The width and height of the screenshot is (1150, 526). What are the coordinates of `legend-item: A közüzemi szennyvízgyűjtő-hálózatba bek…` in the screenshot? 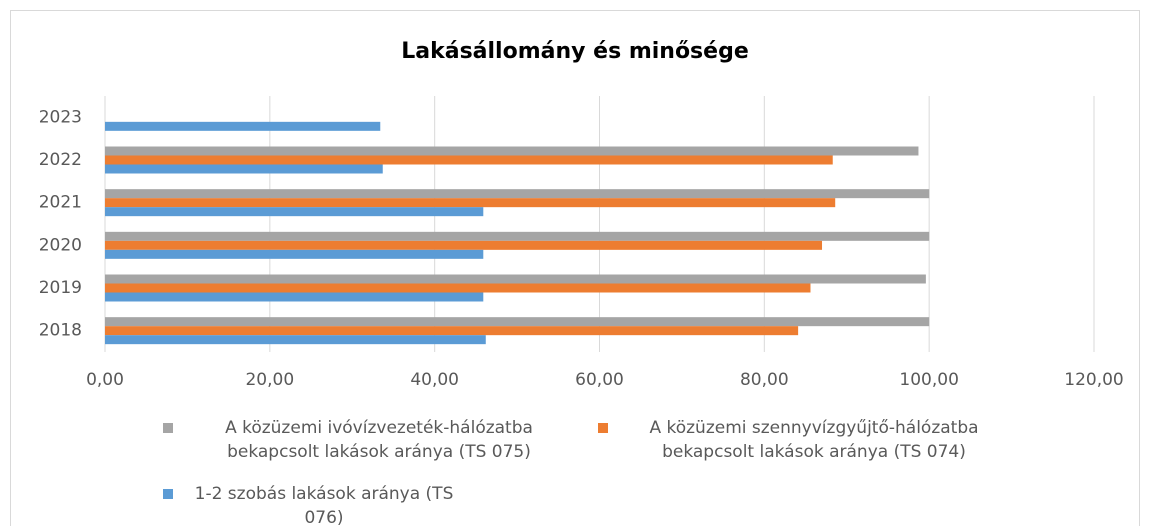 It's located at (806, 440).